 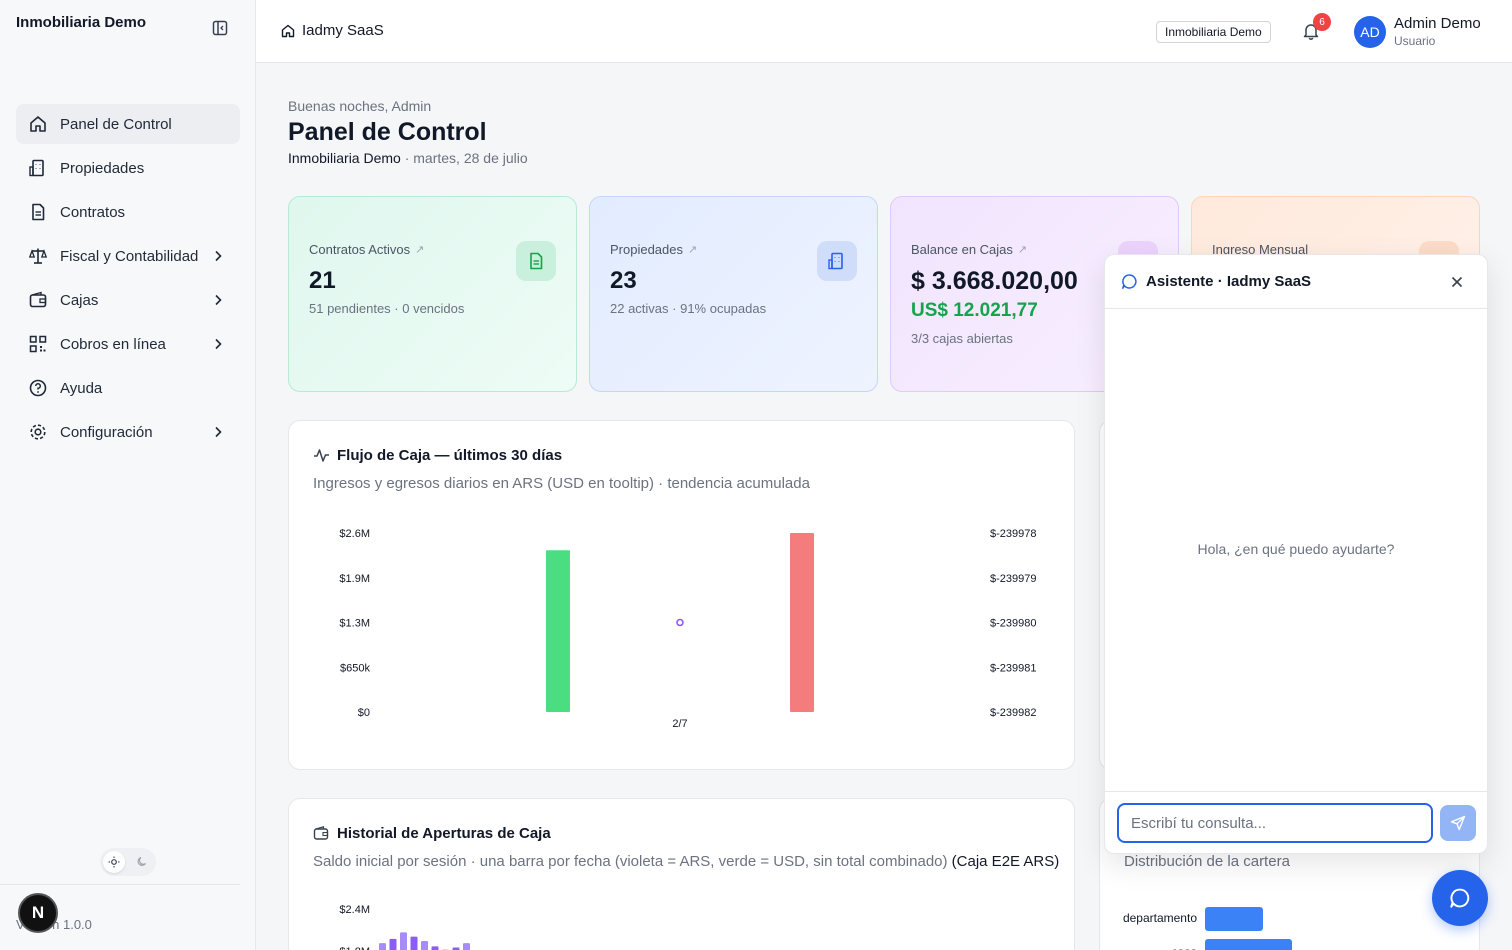 What do you see at coordinates (1216, 281) in the screenshot?
I see `assistant-title: Asistente · Iadmy SaaS` at bounding box center [1216, 281].